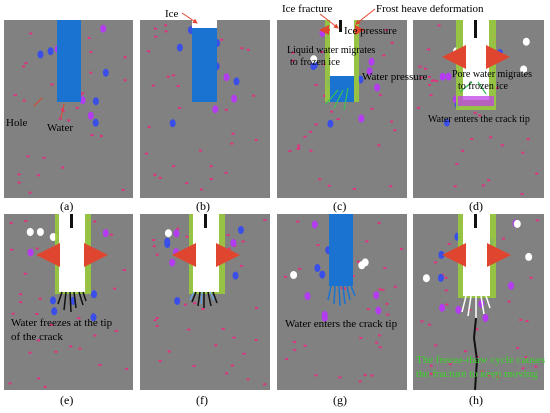  I want to click on freeze-tip-label-2: of the crack, so click(37, 337).